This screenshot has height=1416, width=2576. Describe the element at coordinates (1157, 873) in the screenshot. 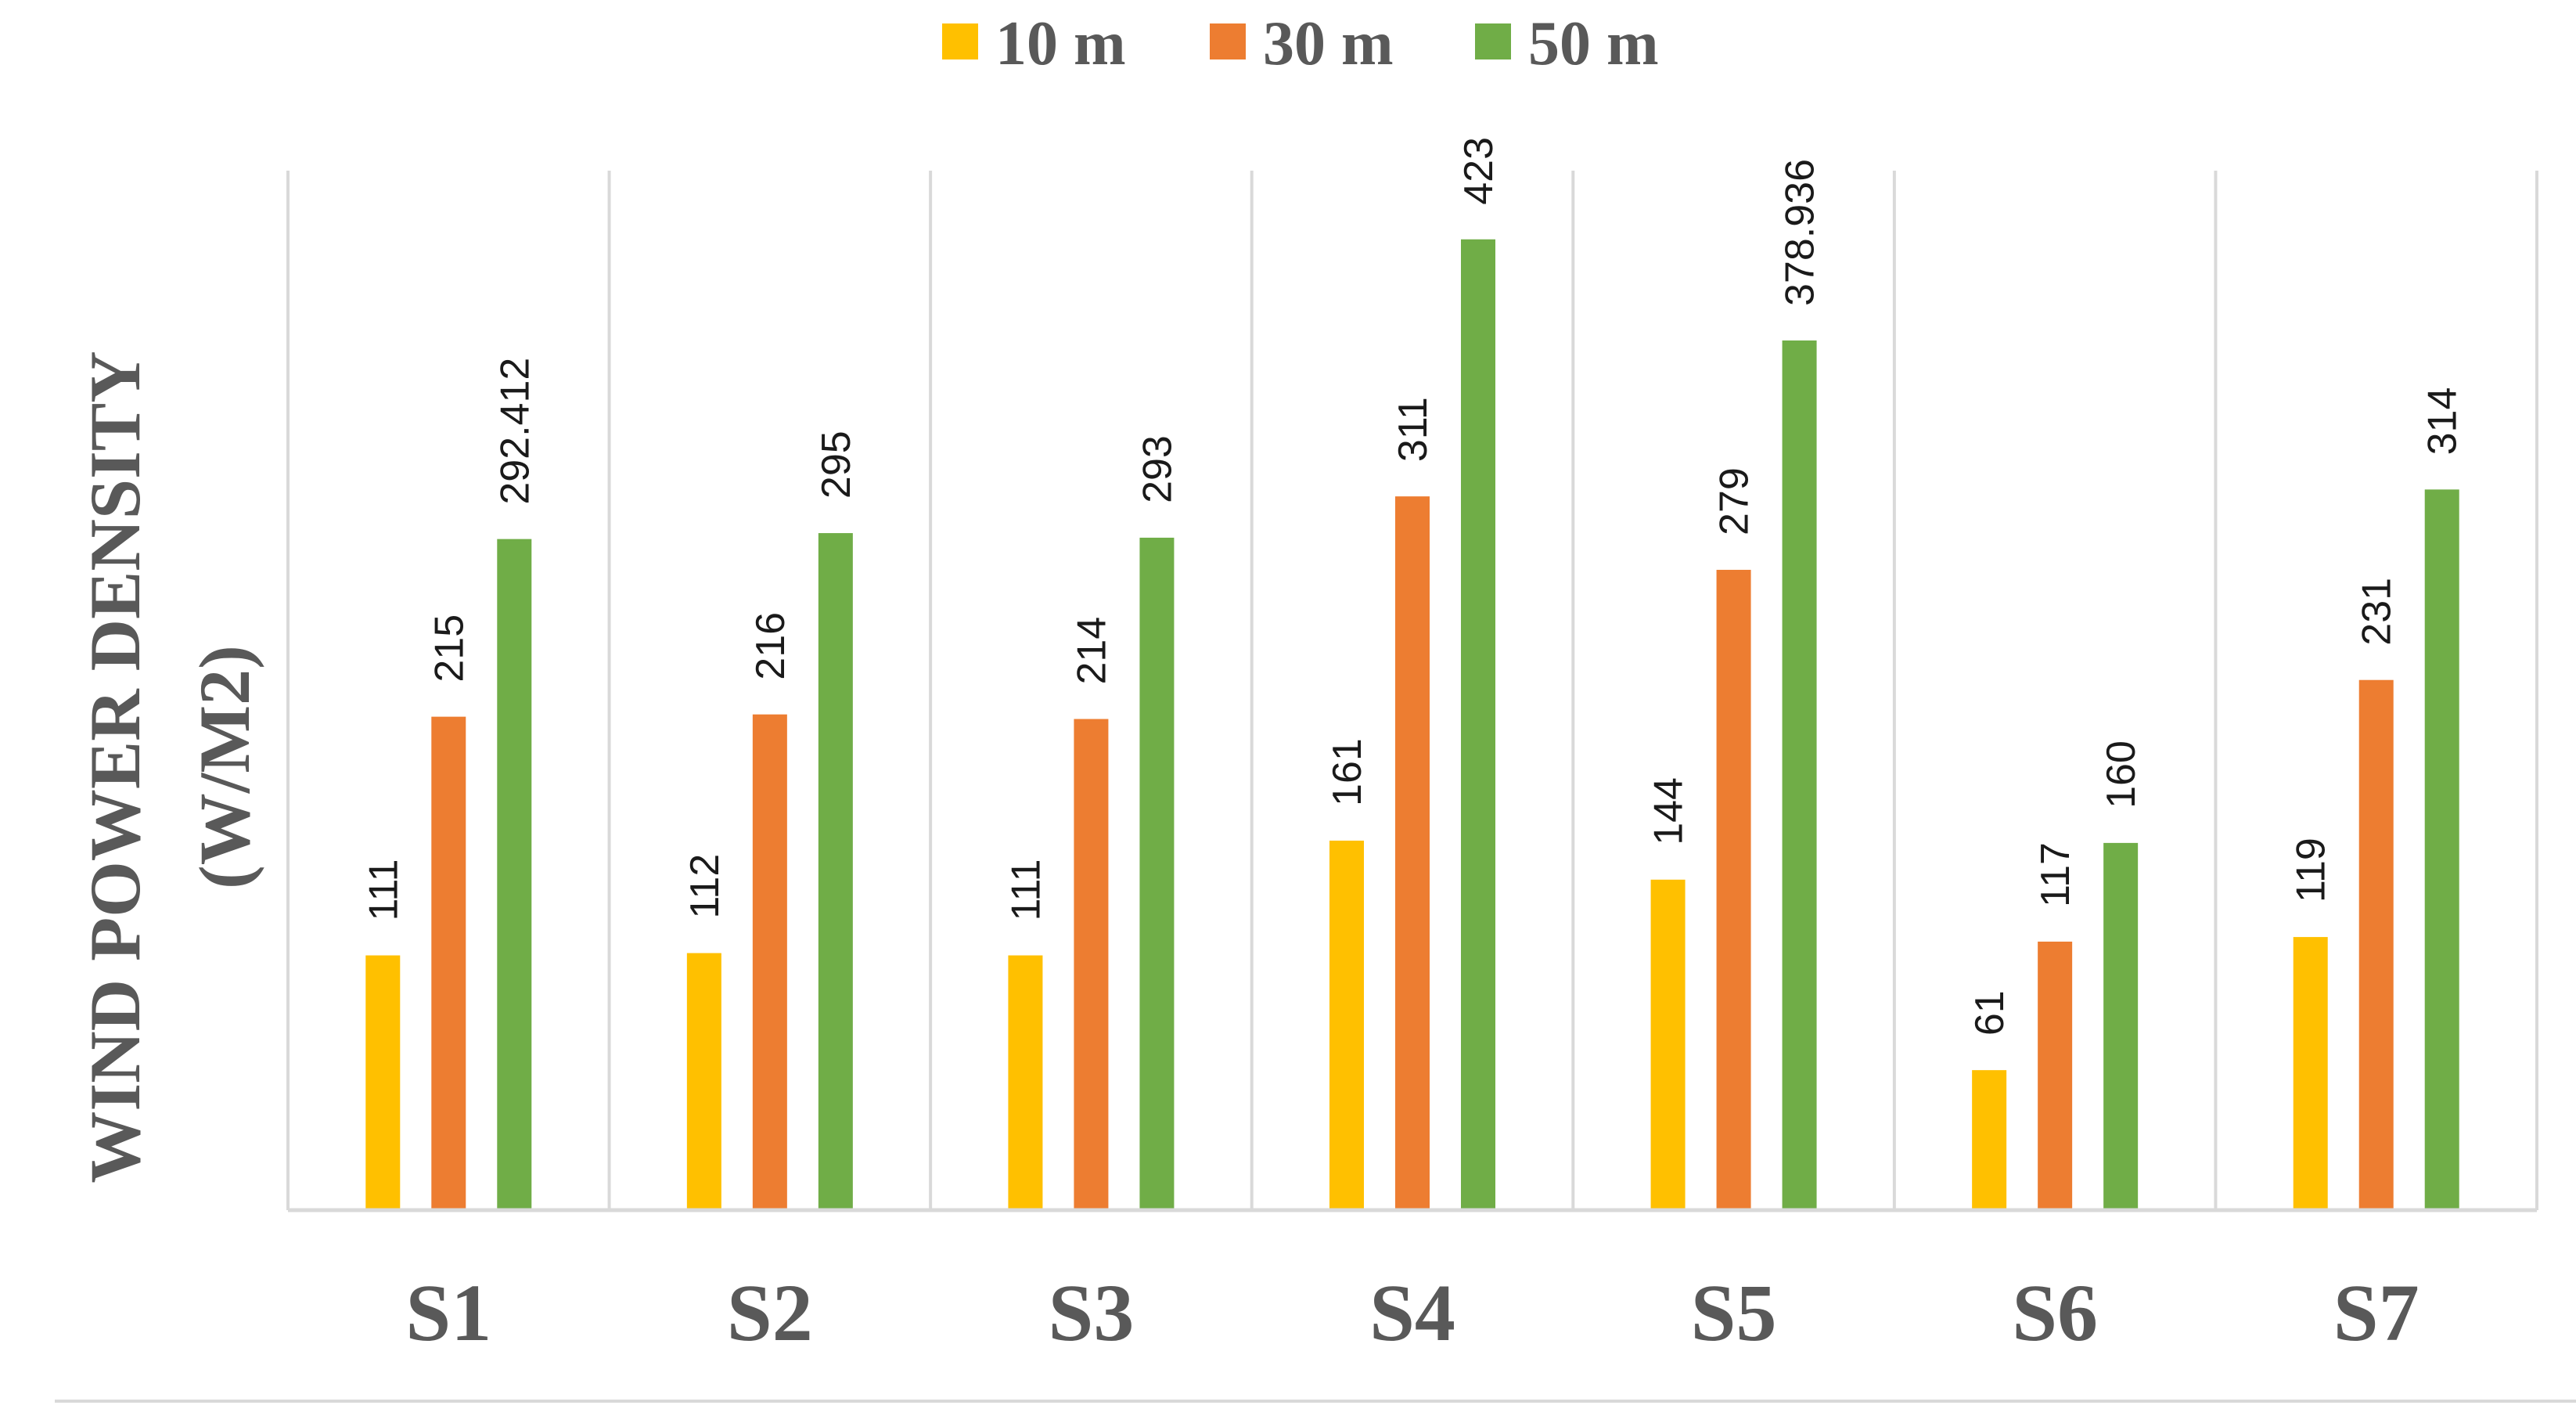

I see `bar-50-m-s3` at that location.